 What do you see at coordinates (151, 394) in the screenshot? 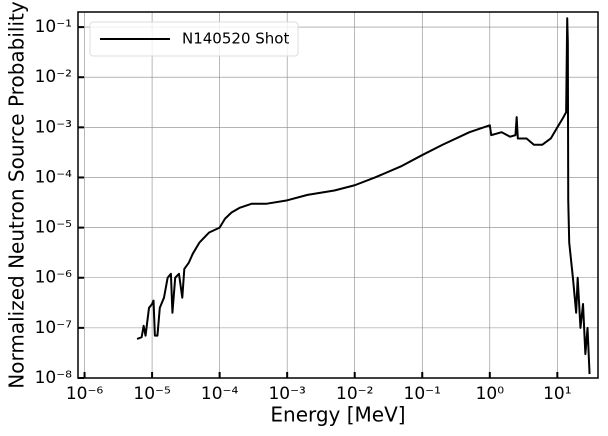
I see `x-tick-label: 10⁻⁵` at bounding box center [151, 394].